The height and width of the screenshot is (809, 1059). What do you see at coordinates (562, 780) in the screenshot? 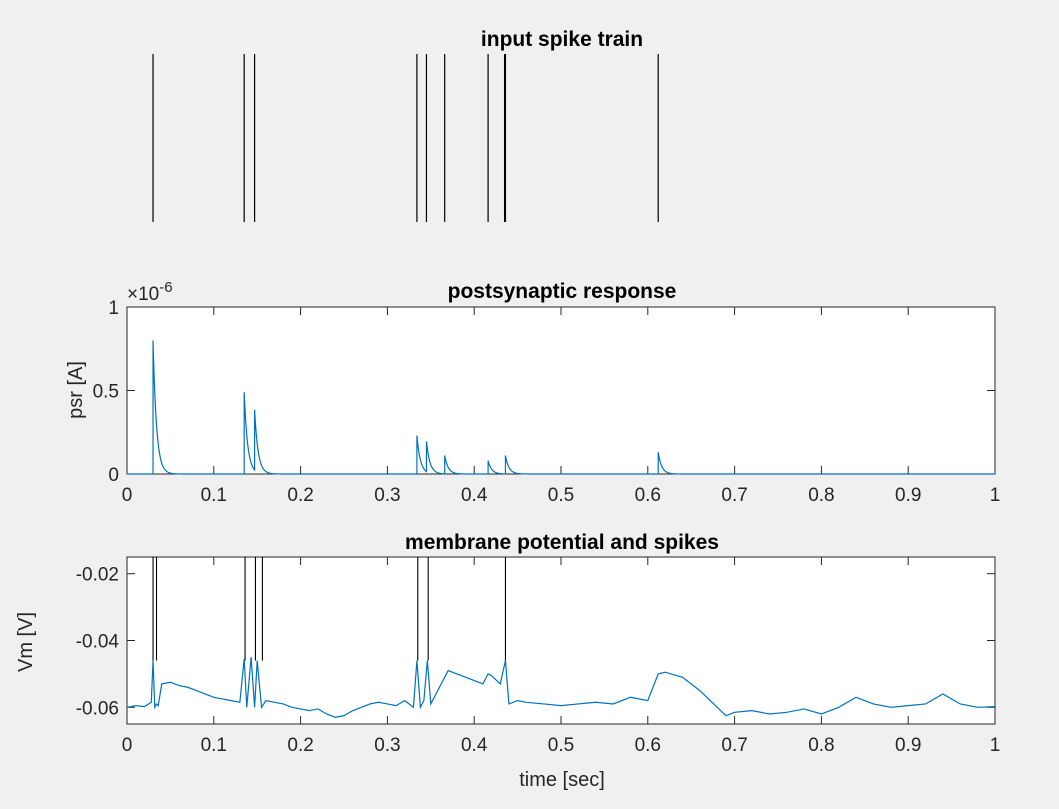
I see `vm-xlabel: time [sec]` at bounding box center [562, 780].